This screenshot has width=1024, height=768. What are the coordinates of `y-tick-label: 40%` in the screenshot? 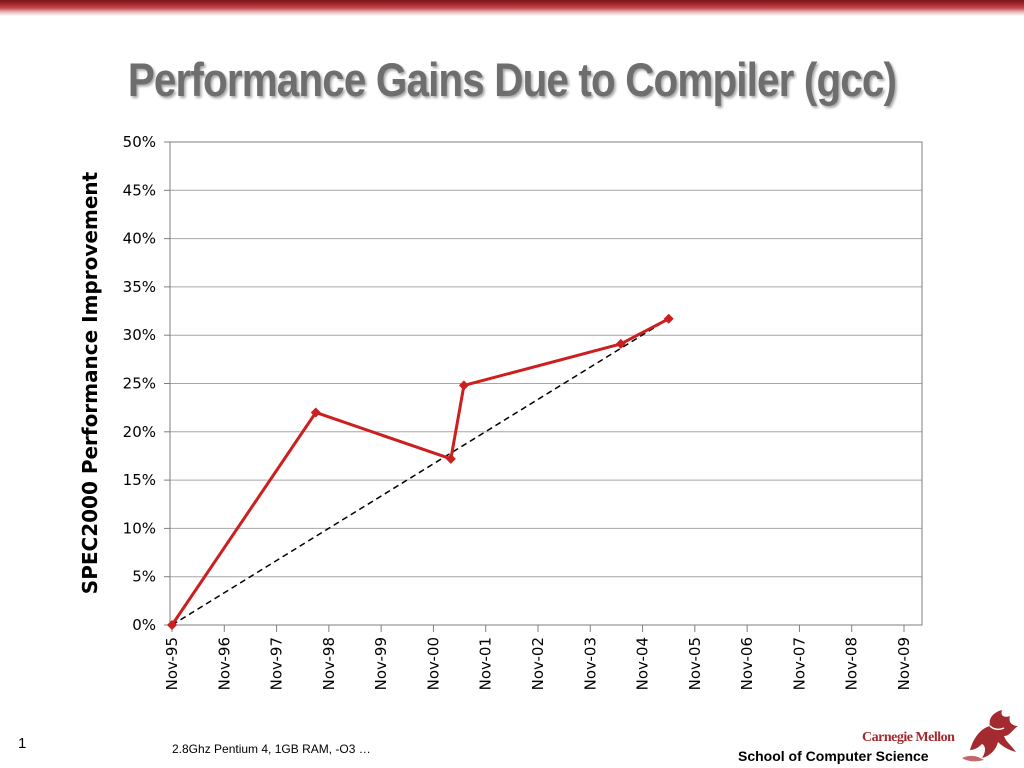 It's located at (139, 239).